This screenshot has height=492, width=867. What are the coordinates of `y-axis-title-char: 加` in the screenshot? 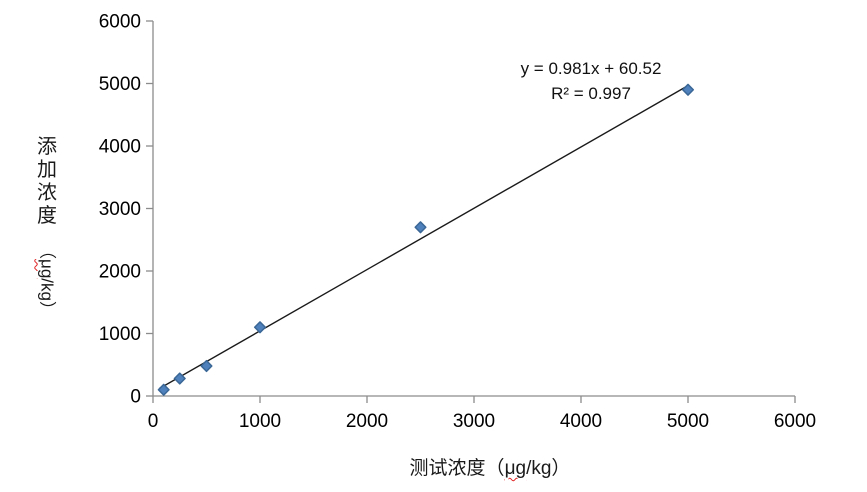 It's located at (47, 170).